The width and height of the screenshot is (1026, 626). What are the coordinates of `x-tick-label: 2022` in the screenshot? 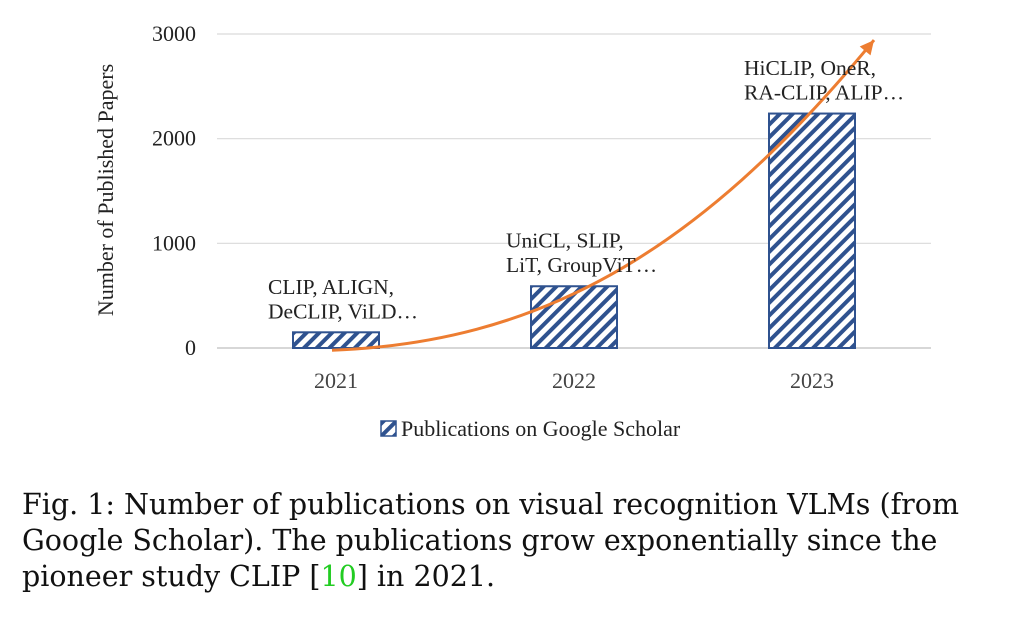 It's located at (574, 380).